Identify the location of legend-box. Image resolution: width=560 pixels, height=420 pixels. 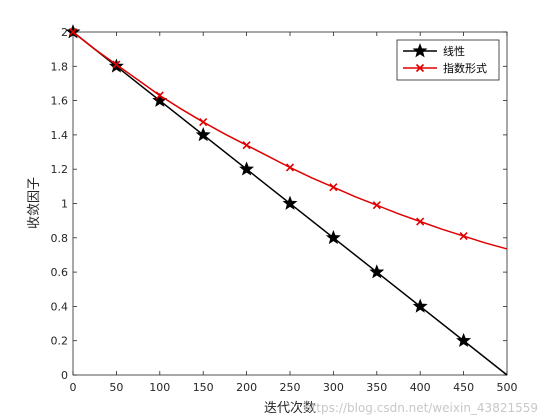
(448, 60).